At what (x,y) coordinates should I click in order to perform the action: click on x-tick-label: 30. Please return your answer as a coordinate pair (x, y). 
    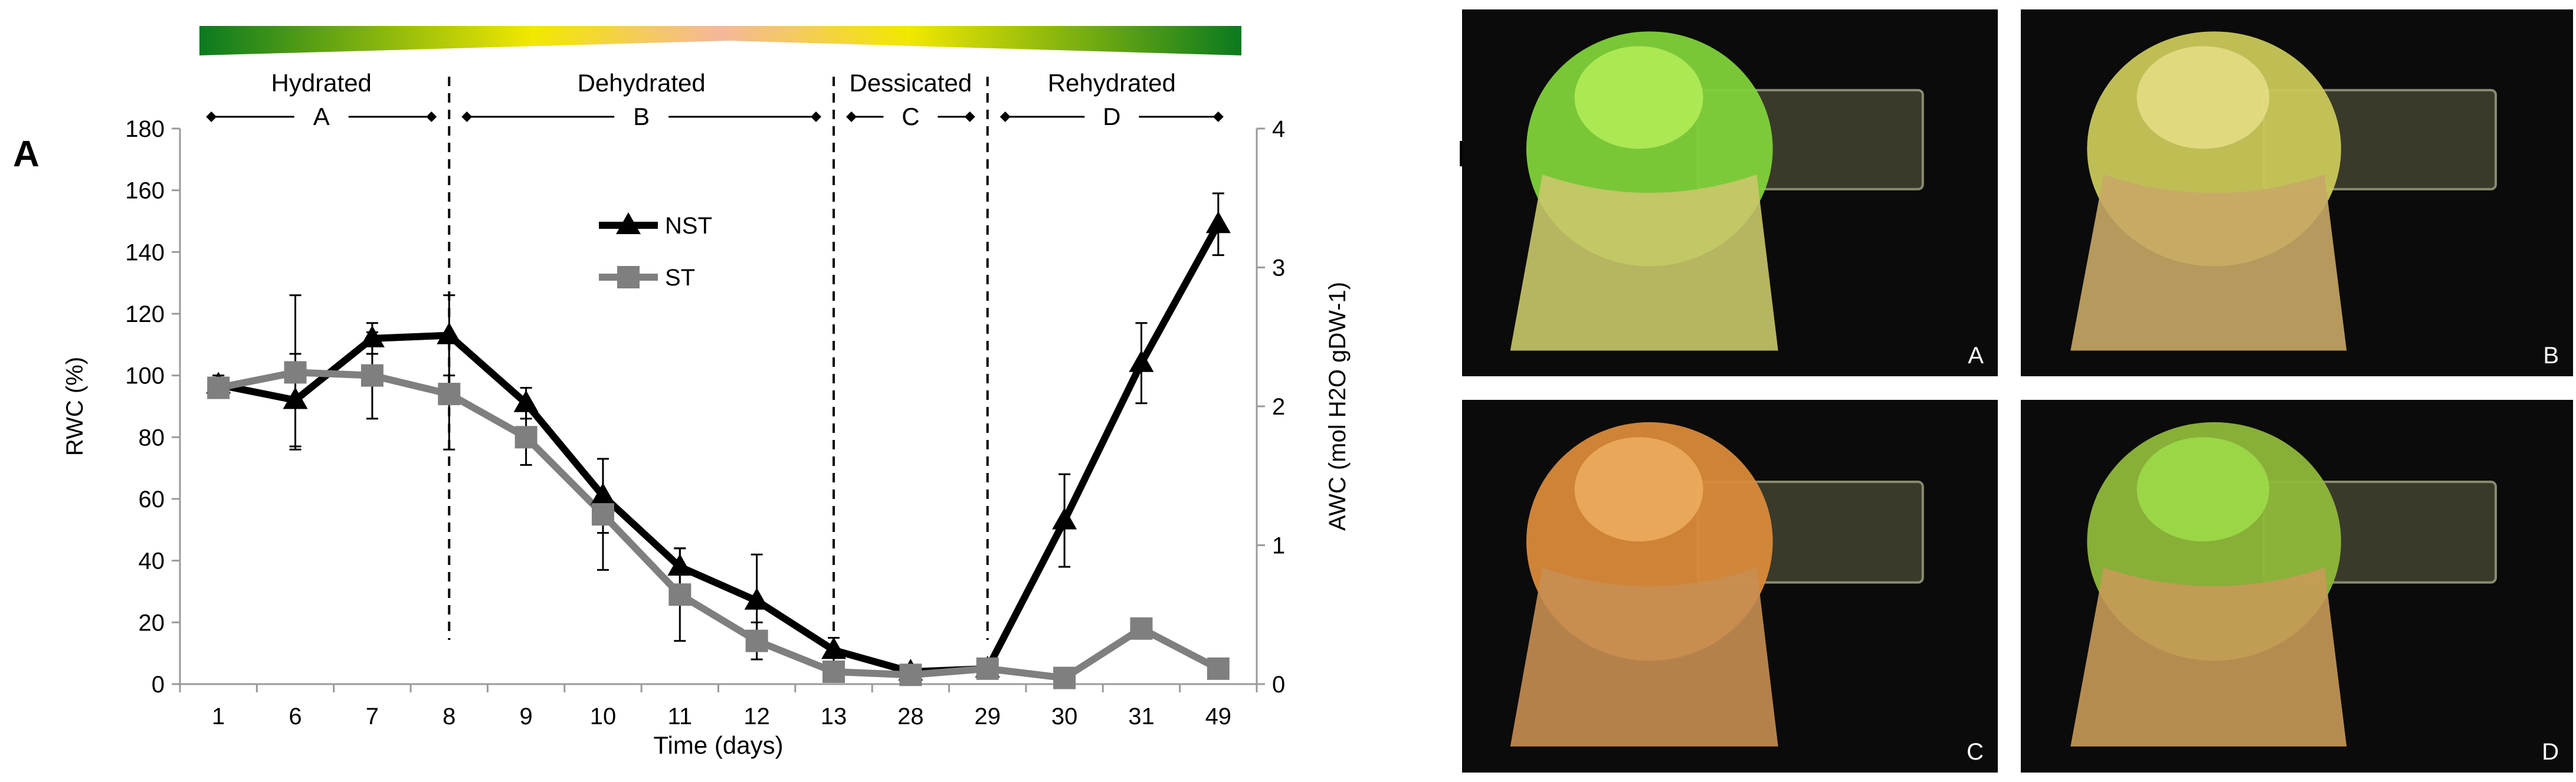
    Looking at the image, I should click on (1064, 717).